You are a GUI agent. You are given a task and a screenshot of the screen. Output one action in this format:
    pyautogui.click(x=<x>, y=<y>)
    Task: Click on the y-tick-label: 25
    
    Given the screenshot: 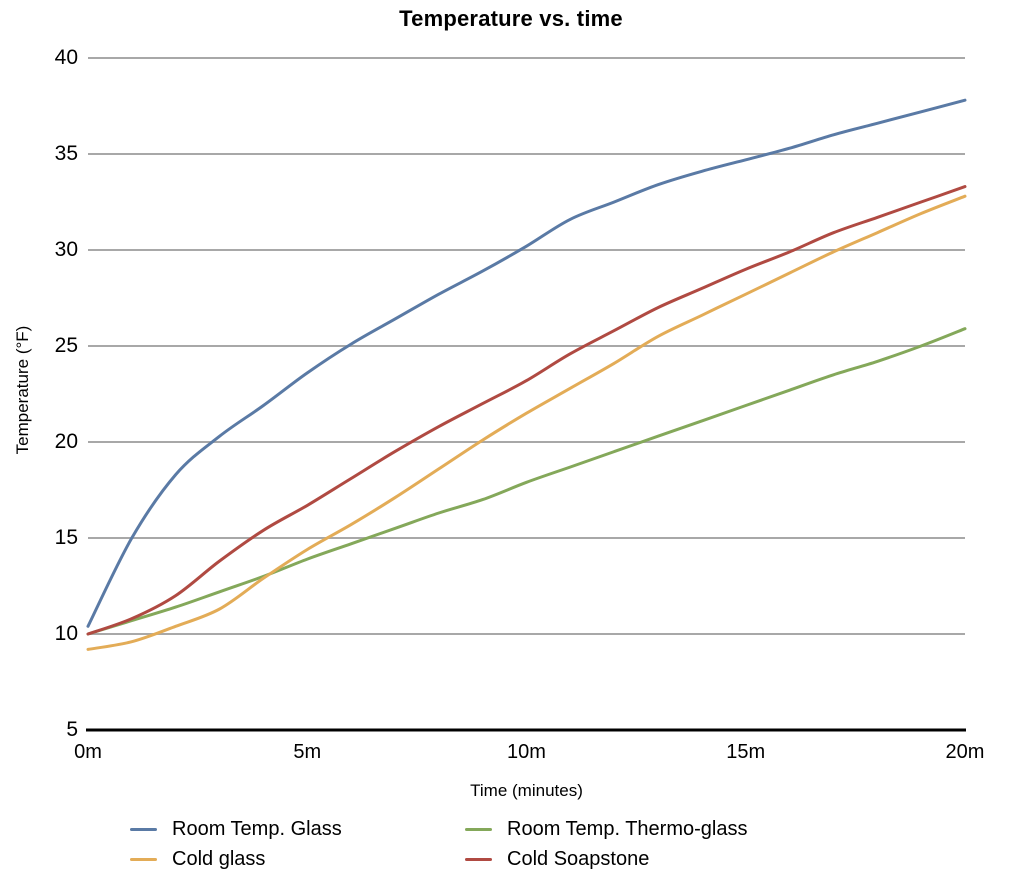 What is the action you would take?
    pyautogui.click(x=66, y=345)
    